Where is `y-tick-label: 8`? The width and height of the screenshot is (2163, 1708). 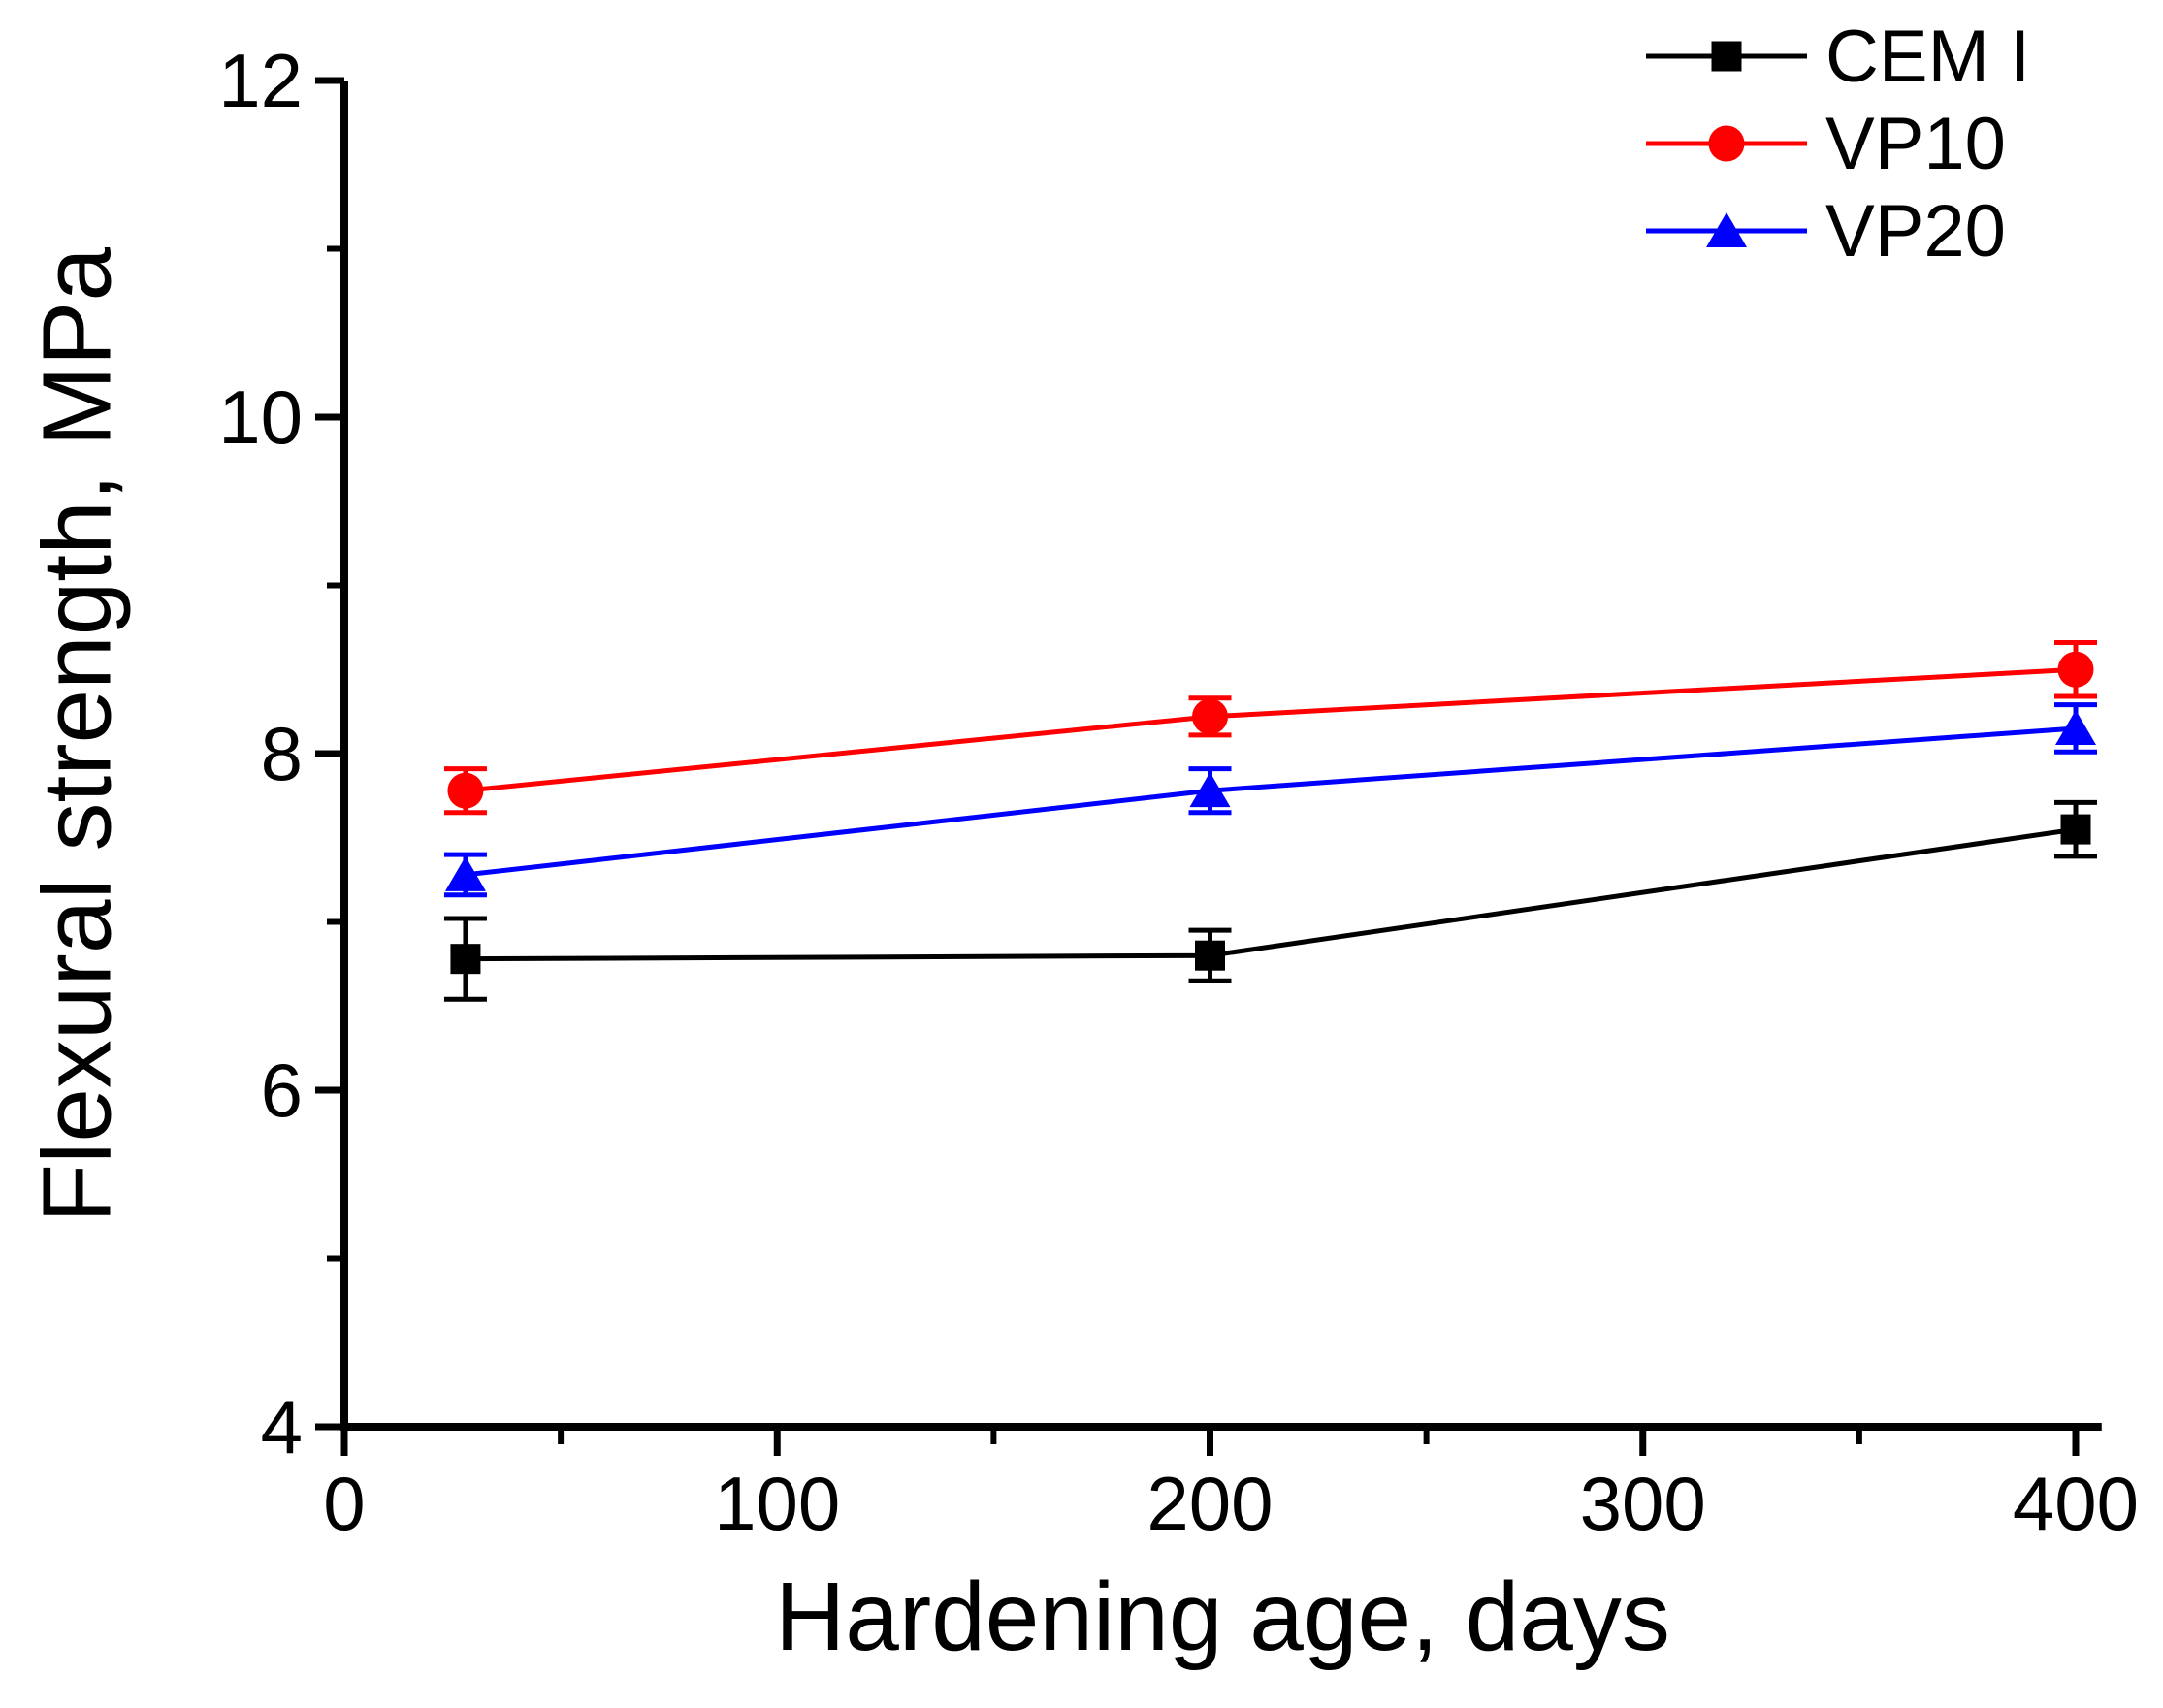 y-tick-label: 8 is located at coordinates (282, 754).